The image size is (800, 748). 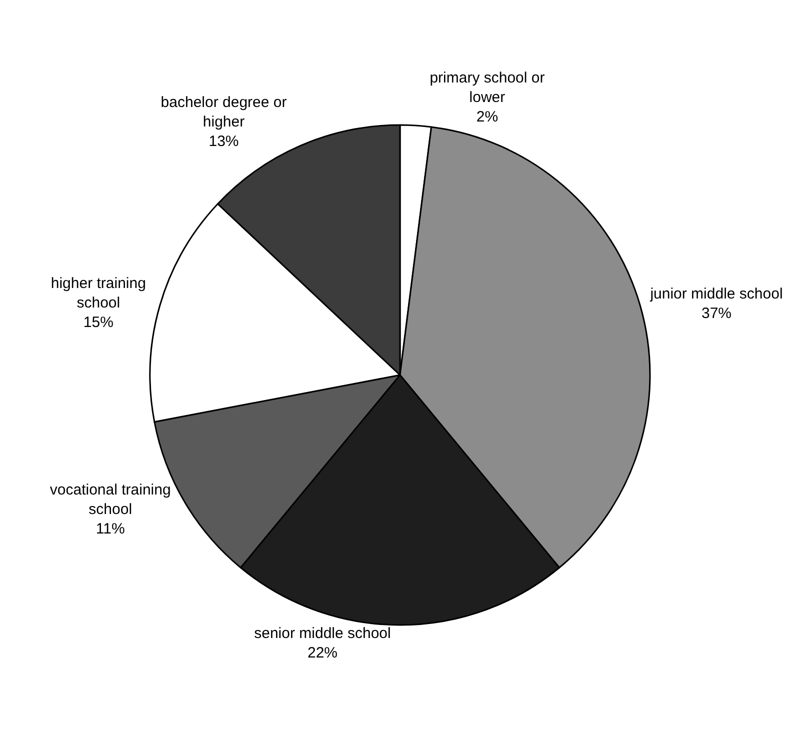 What do you see at coordinates (98, 293) in the screenshot?
I see `slice-label: higher training school` at bounding box center [98, 293].